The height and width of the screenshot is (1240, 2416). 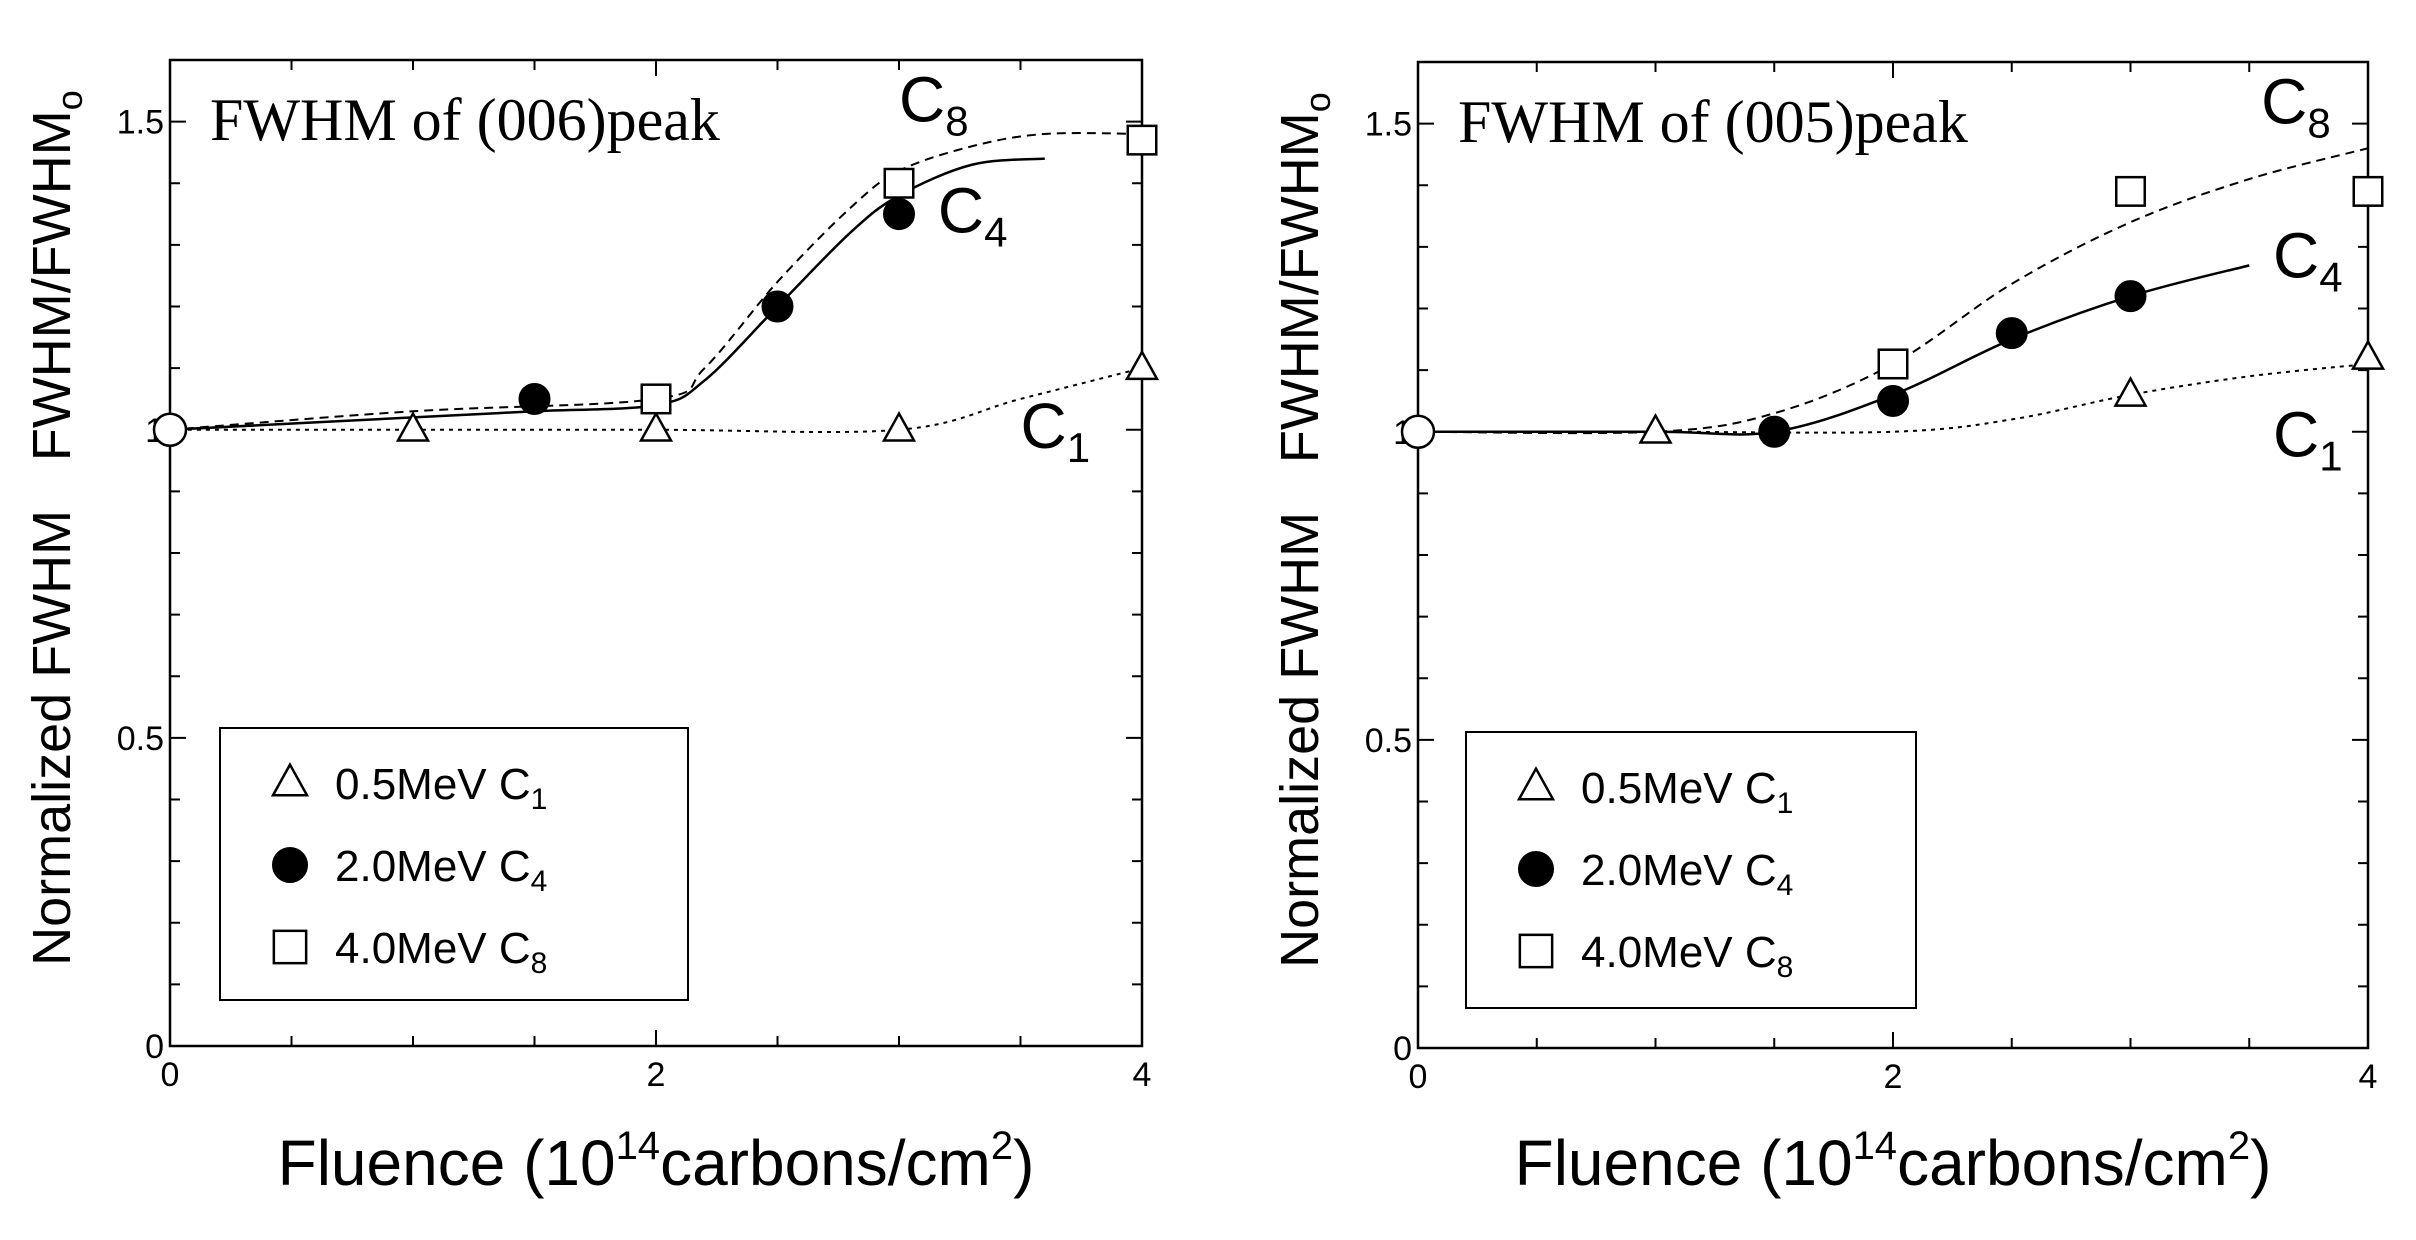 I want to click on panel-title: FWHM of (006)peak, so click(x=465, y=120).